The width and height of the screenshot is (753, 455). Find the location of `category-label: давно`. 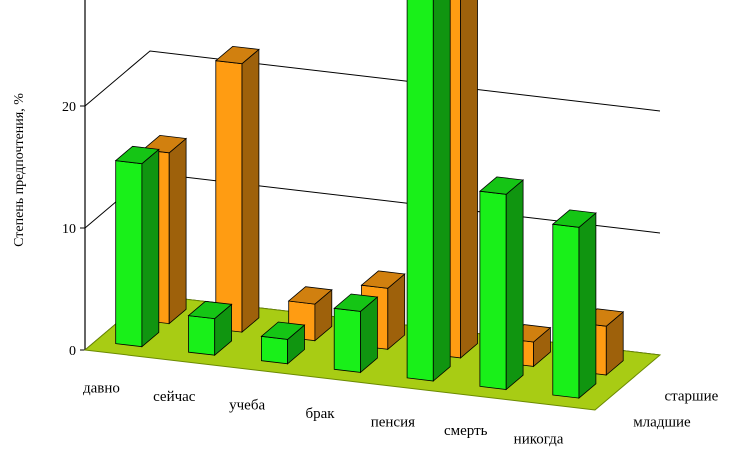

category-label: давно is located at coordinates (101, 388).